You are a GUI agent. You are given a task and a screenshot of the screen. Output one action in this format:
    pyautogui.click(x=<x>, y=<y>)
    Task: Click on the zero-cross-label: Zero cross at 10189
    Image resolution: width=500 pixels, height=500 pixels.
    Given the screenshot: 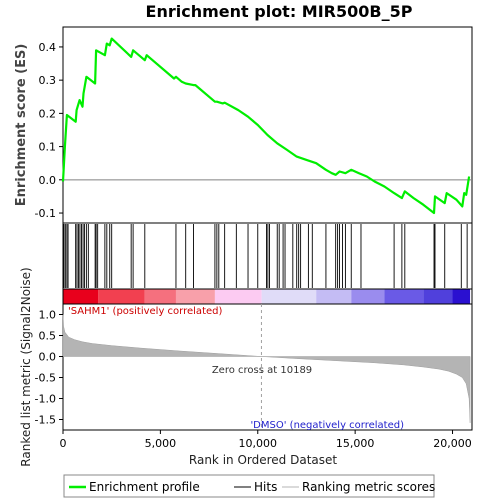 What is the action you would take?
    pyautogui.click(x=262, y=370)
    